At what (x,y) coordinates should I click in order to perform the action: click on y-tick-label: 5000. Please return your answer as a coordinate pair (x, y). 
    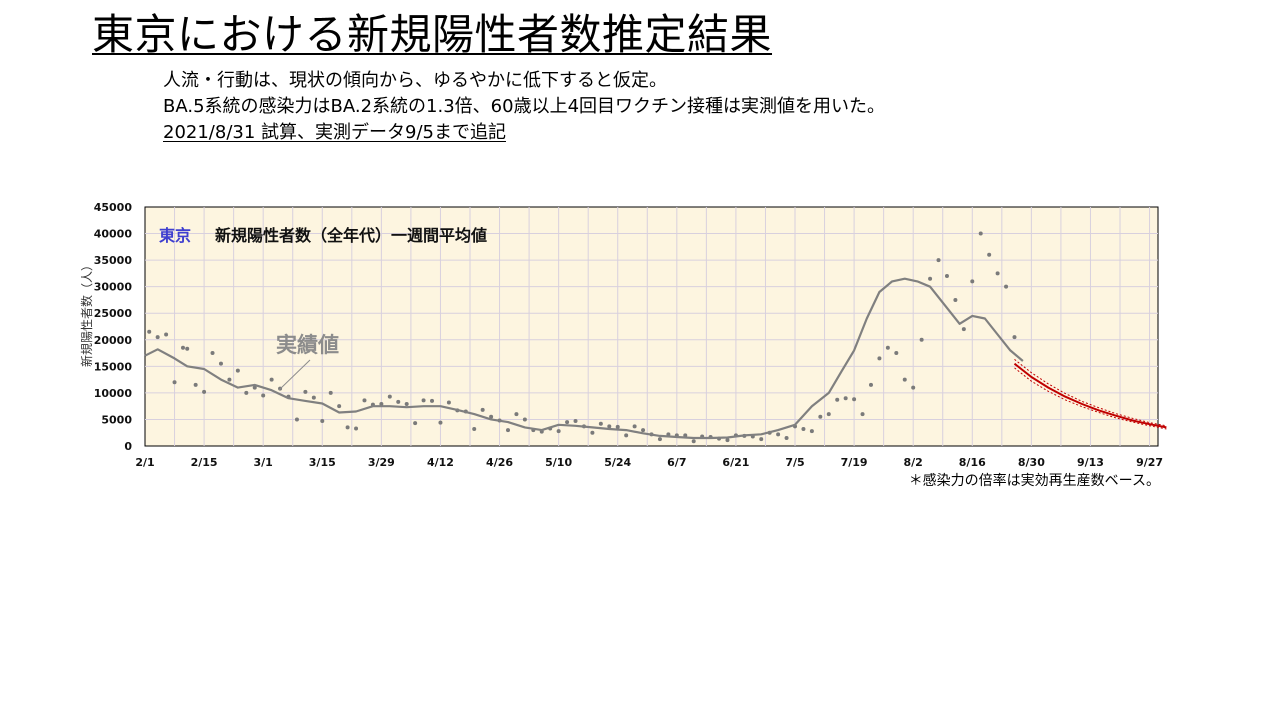
    Looking at the image, I should click on (116, 419).